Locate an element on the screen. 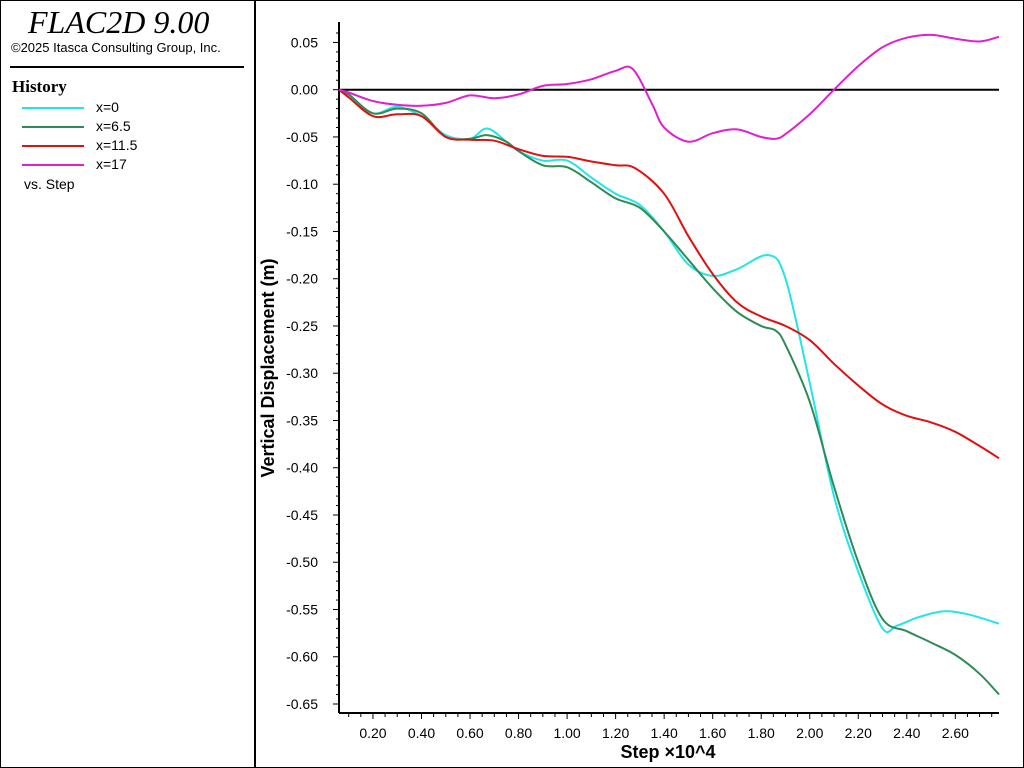  x-tick-label: 1.00 is located at coordinates (566, 733).